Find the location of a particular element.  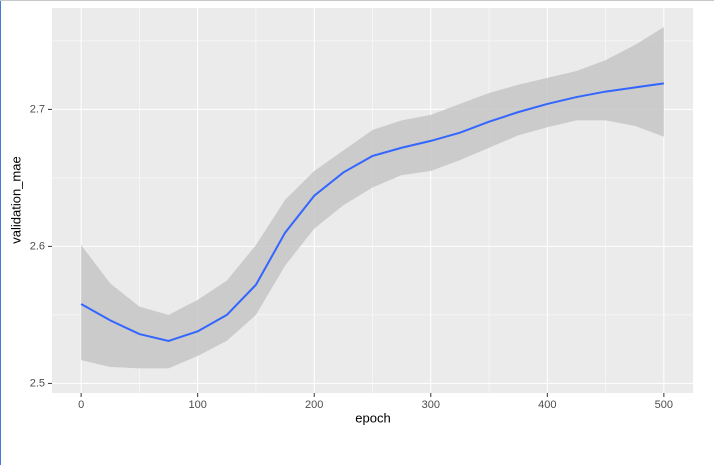

x-tick-label: 0 is located at coordinates (81, 405).